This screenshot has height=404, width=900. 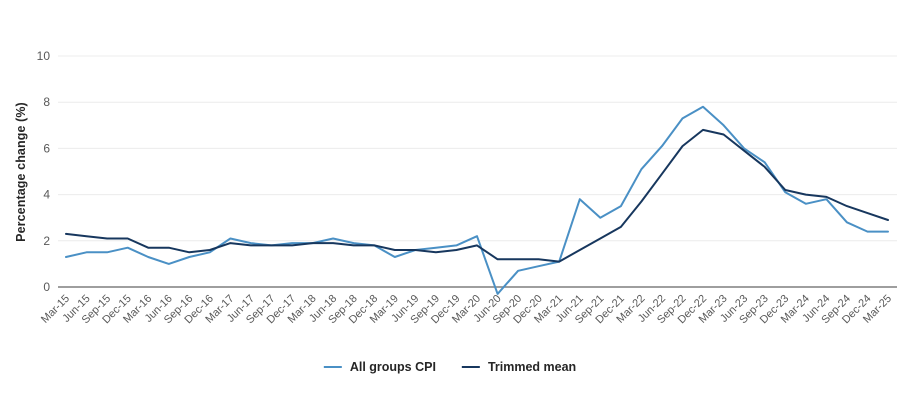 I want to click on legend: All groups CPI Trimmed mean, so click(x=450, y=367).